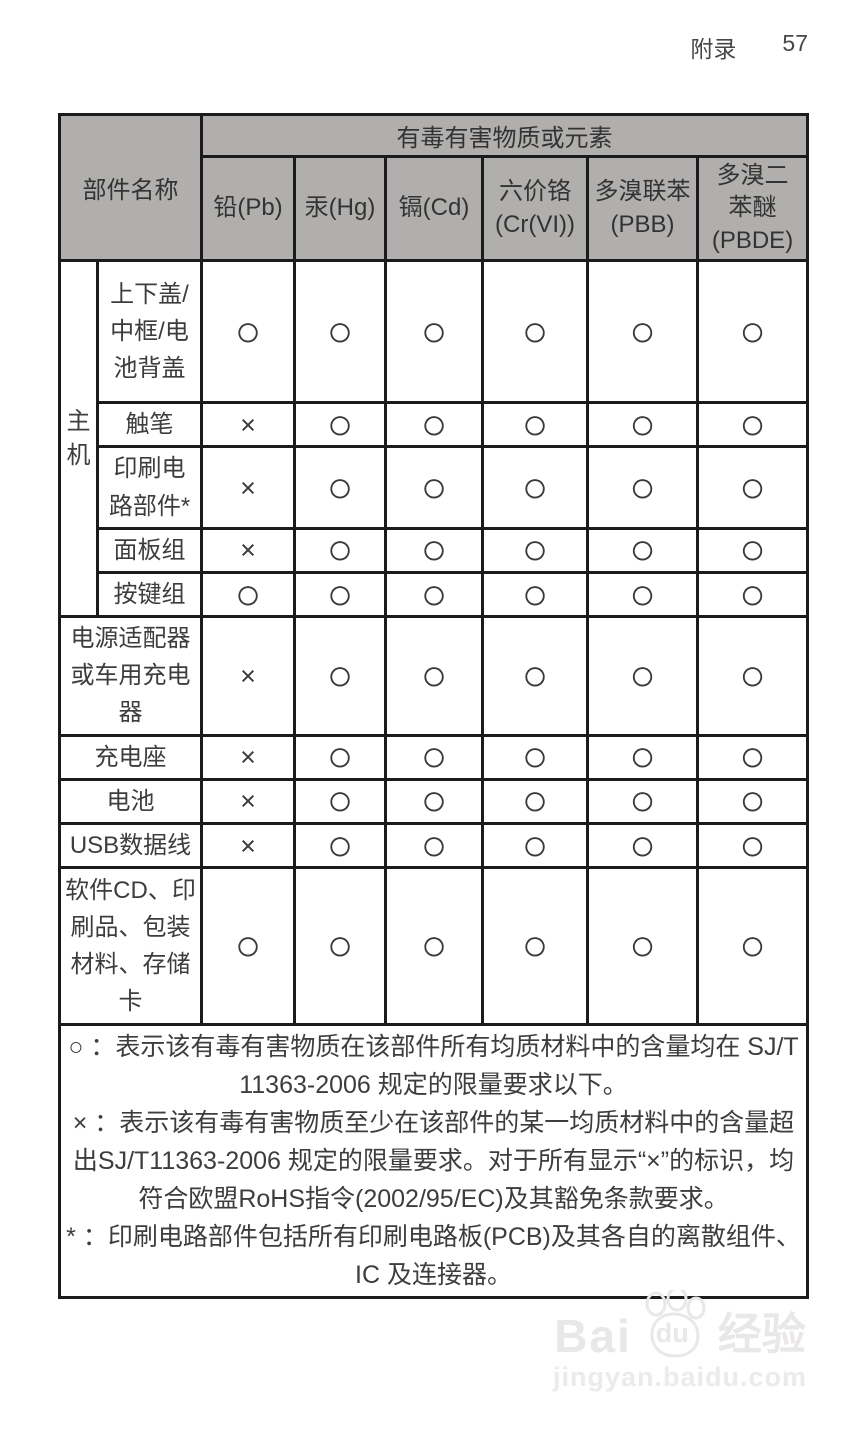 This screenshot has width=862, height=1429. Describe the element at coordinates (248, 208) in the screenshot. I see `col-header-lead: 铅(Pb)` at that location.